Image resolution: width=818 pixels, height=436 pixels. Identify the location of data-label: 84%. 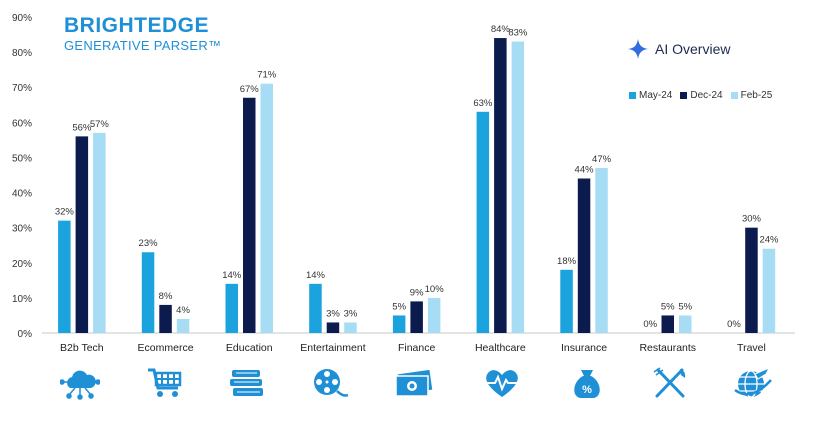
(501, 29).